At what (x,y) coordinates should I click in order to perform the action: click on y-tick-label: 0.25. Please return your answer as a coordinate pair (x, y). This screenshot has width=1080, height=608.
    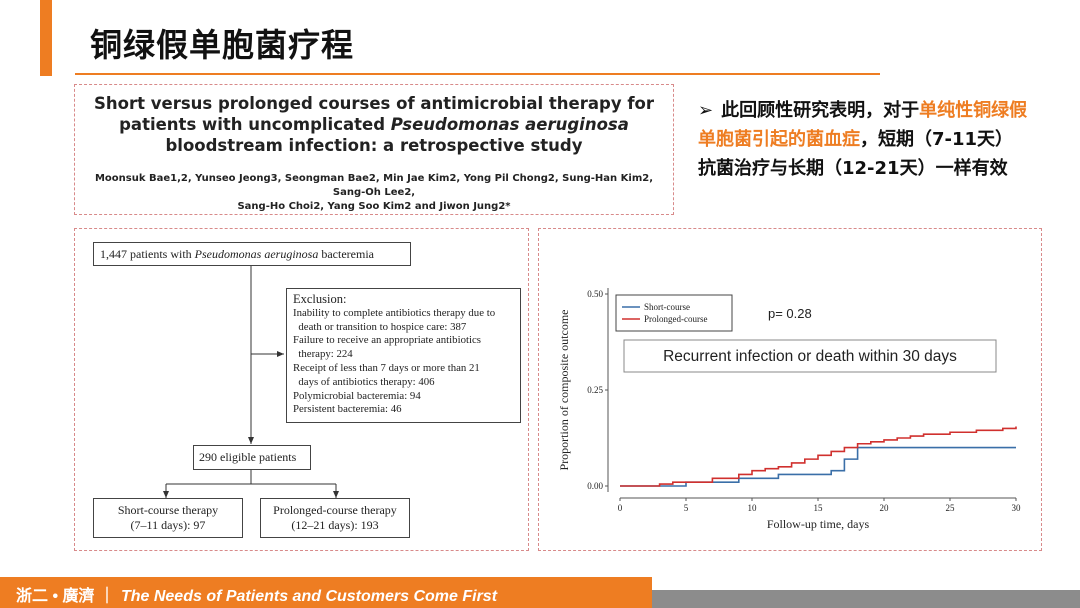
    Looking at the image, I should click on (595, 390).